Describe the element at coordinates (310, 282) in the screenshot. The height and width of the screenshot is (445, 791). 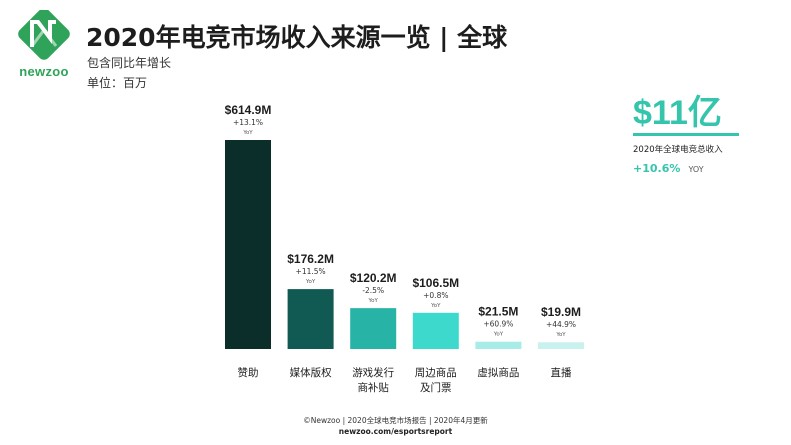
I see `bar-growth-unit-1: YoY` at that location.